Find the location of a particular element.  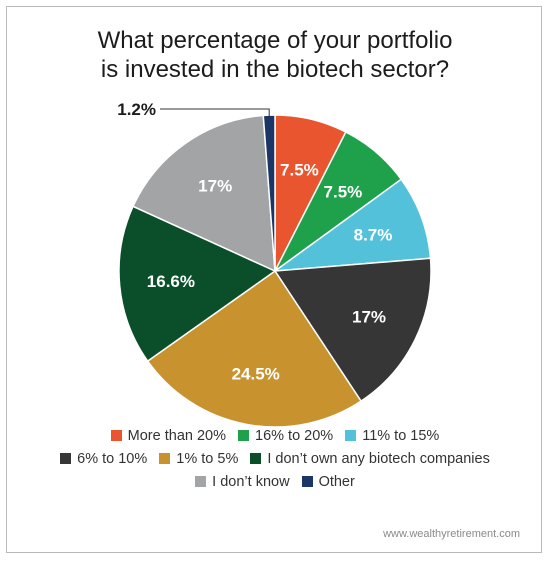

legend-label-6-to-10: 6% to 10% is located at coordinates (112, 458).